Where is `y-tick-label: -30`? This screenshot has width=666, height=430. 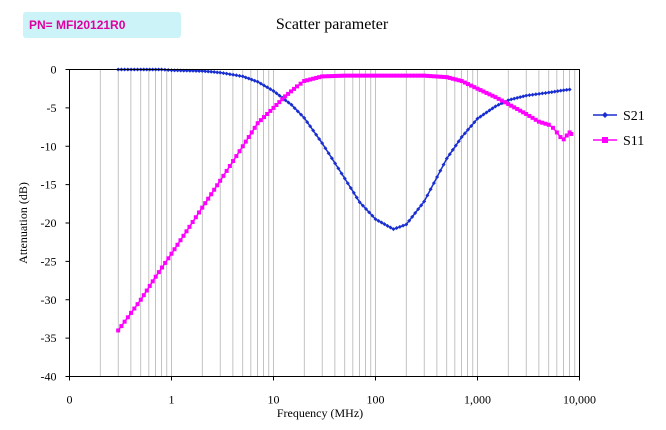 y-tick-label: -30 is located at coordinates (49, 300).